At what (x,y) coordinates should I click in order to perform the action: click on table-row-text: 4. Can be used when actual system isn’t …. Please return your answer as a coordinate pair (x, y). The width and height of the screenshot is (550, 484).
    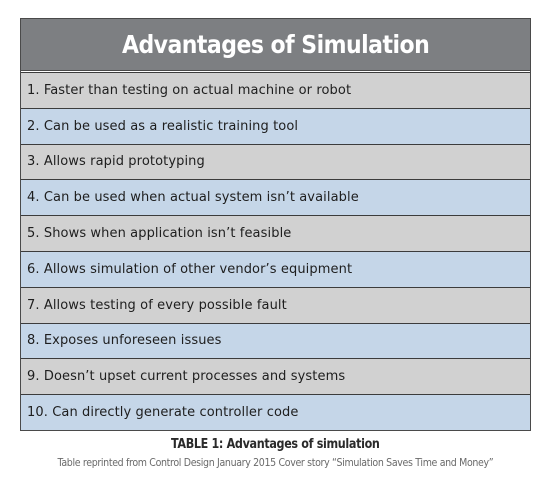
    Looking at the image, I should click on (193, 198).